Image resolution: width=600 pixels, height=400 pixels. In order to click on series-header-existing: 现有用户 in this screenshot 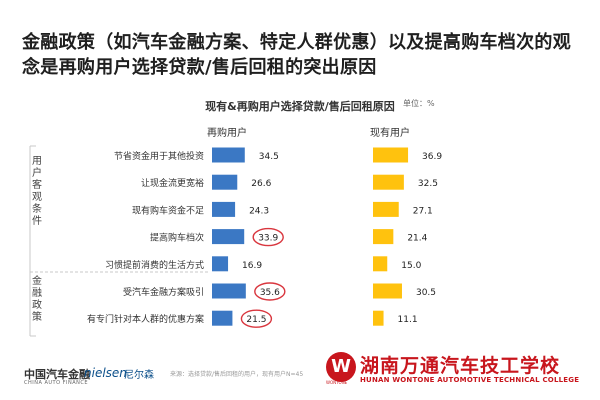, I will do `click(390, 133)`.